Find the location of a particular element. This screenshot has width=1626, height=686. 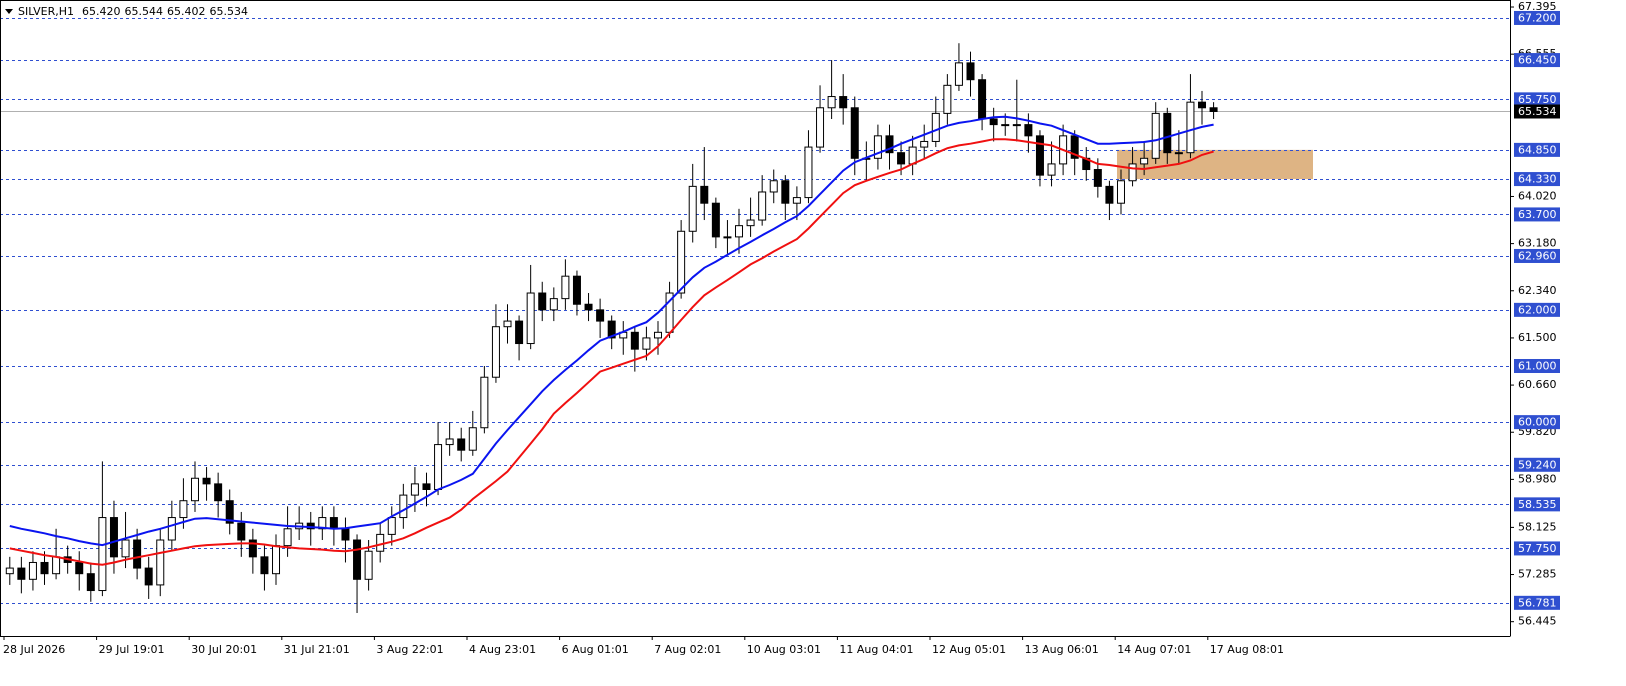

chart-header: SILVER,H1 65.420 65.544 65.402 65.534 is located at coordinates (133, 11).